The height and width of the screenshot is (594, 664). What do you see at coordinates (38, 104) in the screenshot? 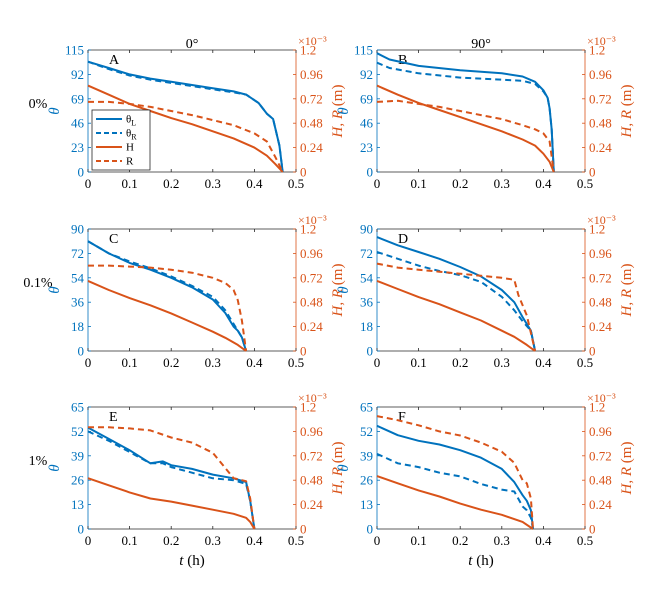
I see `row-label: 0%` at bounding box center [38, 104].